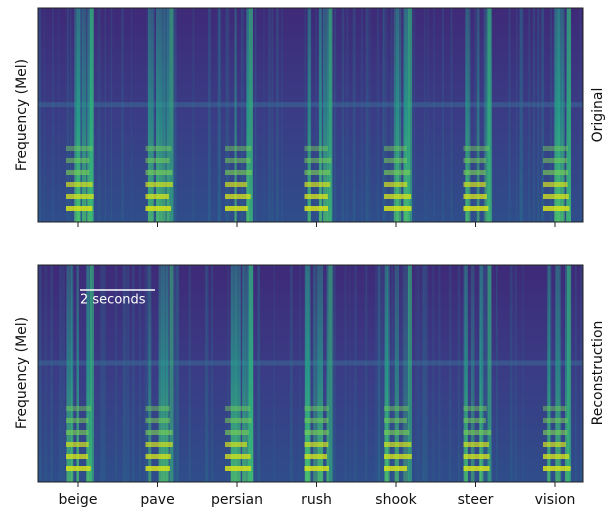 Image resolution: width=609 pixels, height=516 pixels. What do you see at coordinates (598, 115) in the screenshot?
I see `side-label: Original` at bounding box center [598, 115].